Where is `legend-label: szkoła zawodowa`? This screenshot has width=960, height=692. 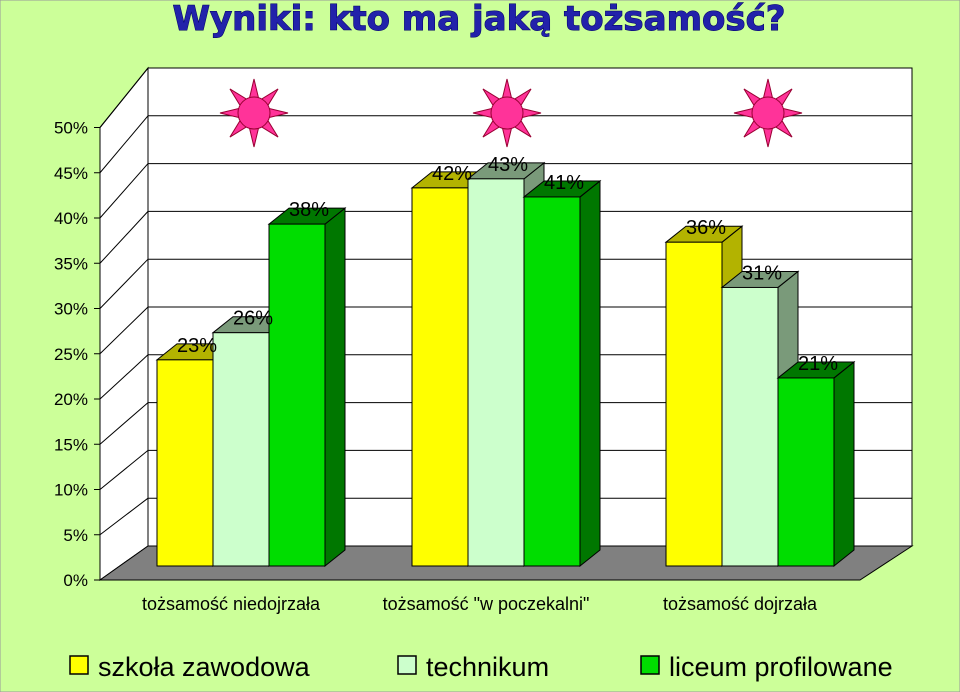 legend-label: szkoła zawodowa is located at coordinates (204, 667).